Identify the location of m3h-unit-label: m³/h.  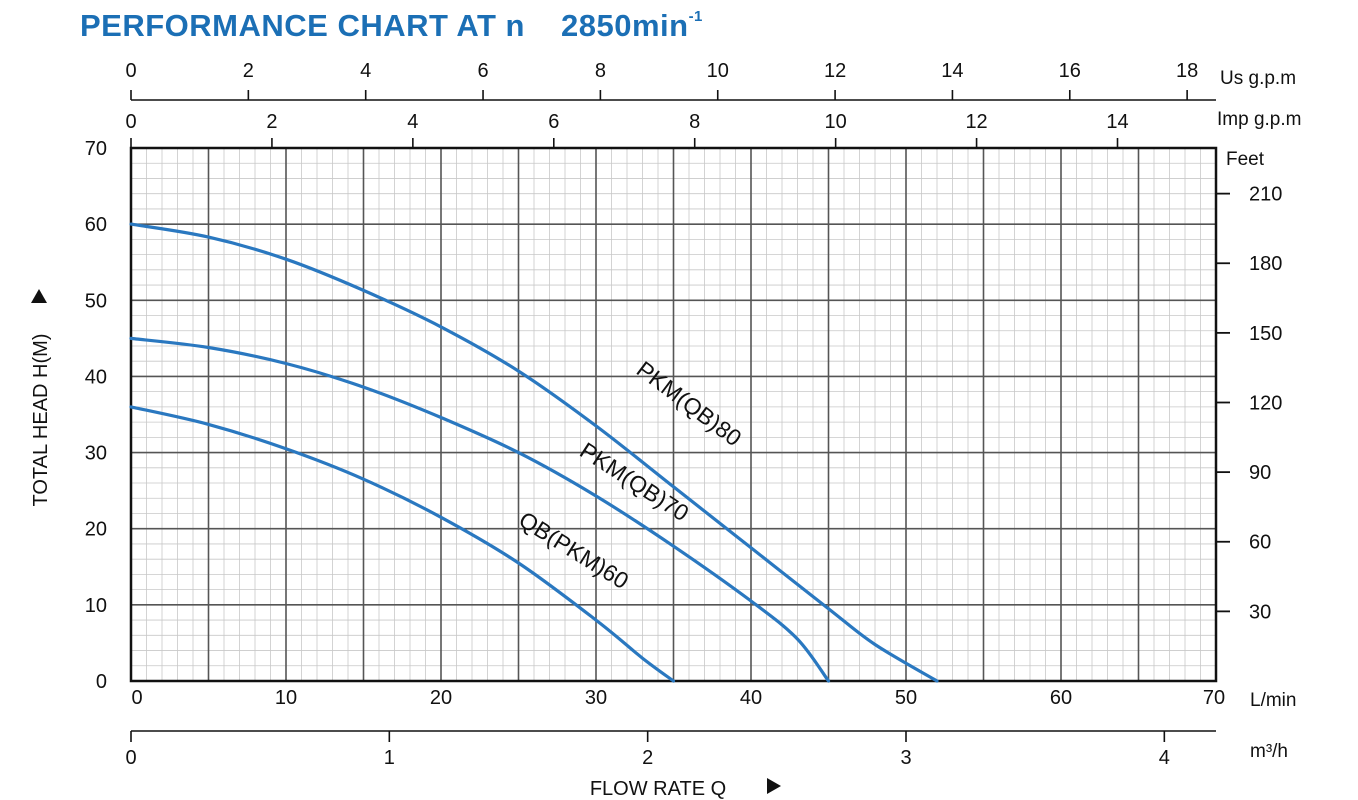
(1269, 751).